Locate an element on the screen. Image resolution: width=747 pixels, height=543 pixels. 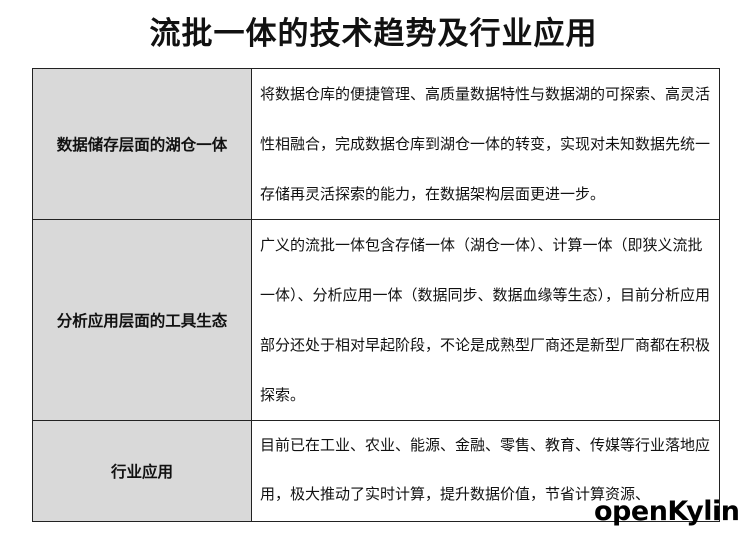
row-heading: 分析应用层面的工具生态 is located at coordinates (142, 320).